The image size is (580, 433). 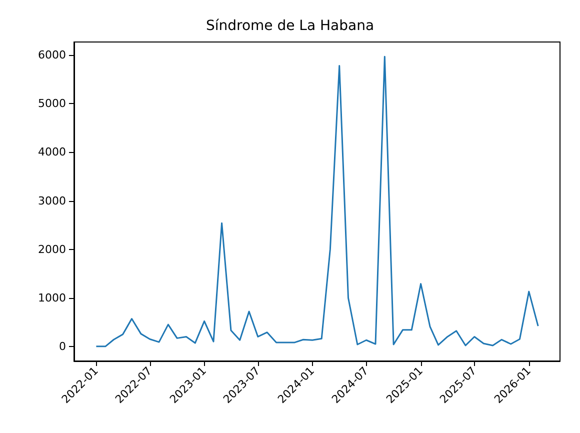 I want to click on y-tick-label: 5000, so click(x=52, y=103).